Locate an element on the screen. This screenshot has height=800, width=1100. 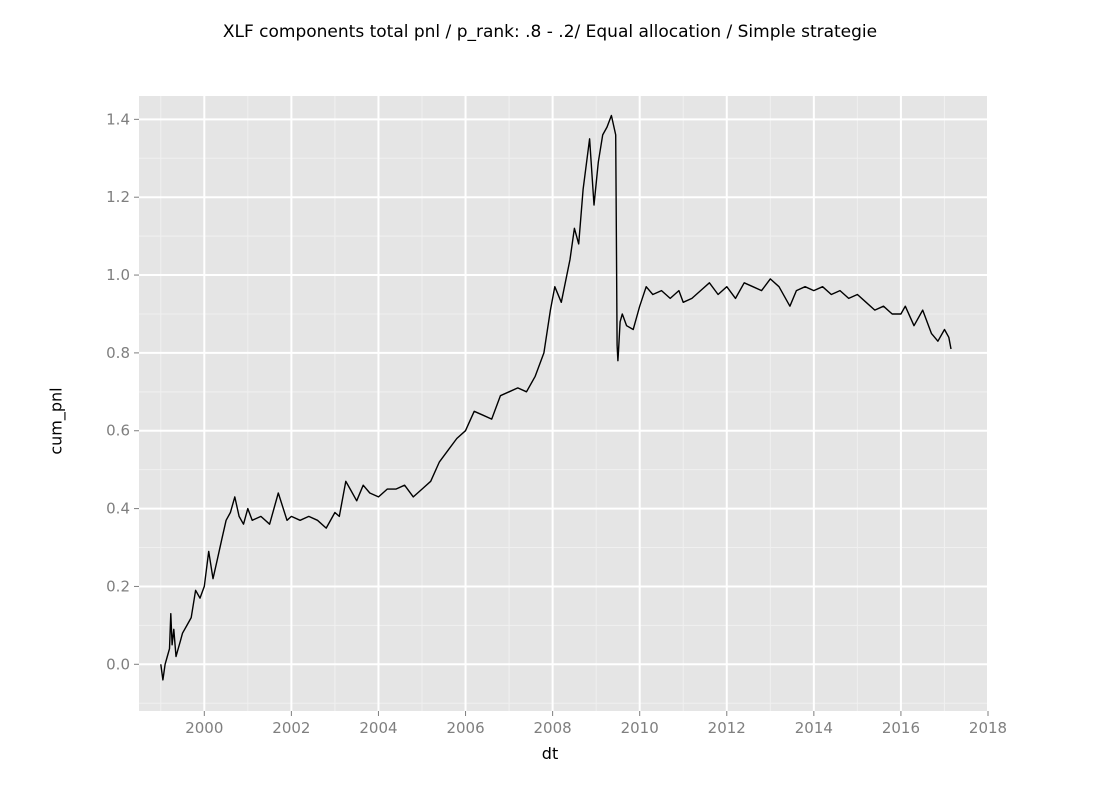
x-tick-label: 2002 is located at coordinates (291, 728).